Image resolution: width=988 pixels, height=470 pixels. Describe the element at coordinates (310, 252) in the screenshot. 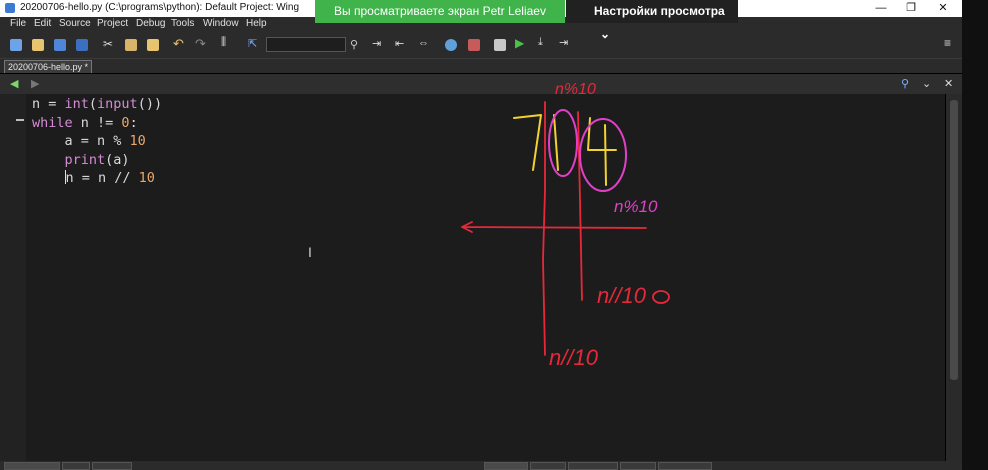

I see `text-cursor-icon: I` at that location.